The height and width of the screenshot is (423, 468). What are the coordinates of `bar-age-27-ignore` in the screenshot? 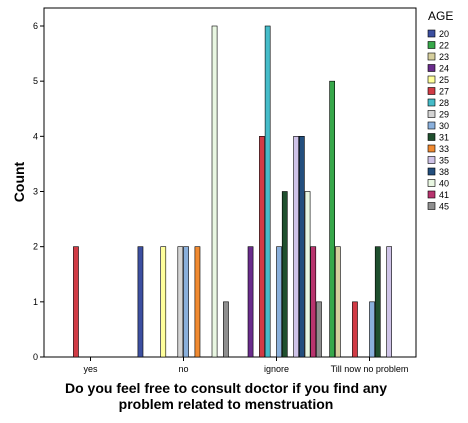 It's located at (262, 247).